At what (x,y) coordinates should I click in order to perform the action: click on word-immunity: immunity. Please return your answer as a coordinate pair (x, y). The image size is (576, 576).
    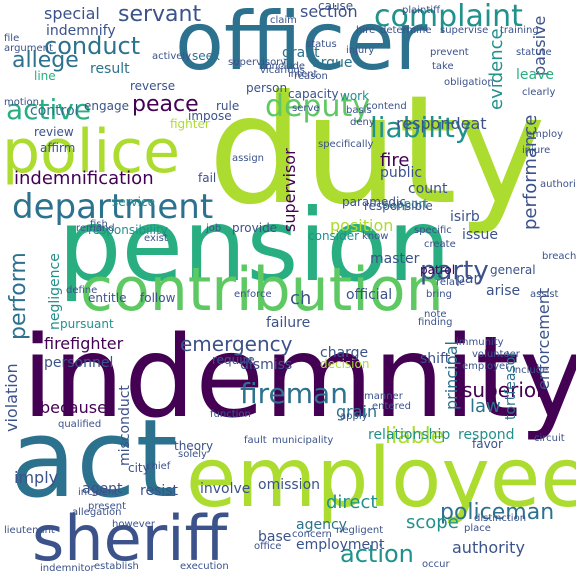
    Looking at the image, I should click on (480, 342).